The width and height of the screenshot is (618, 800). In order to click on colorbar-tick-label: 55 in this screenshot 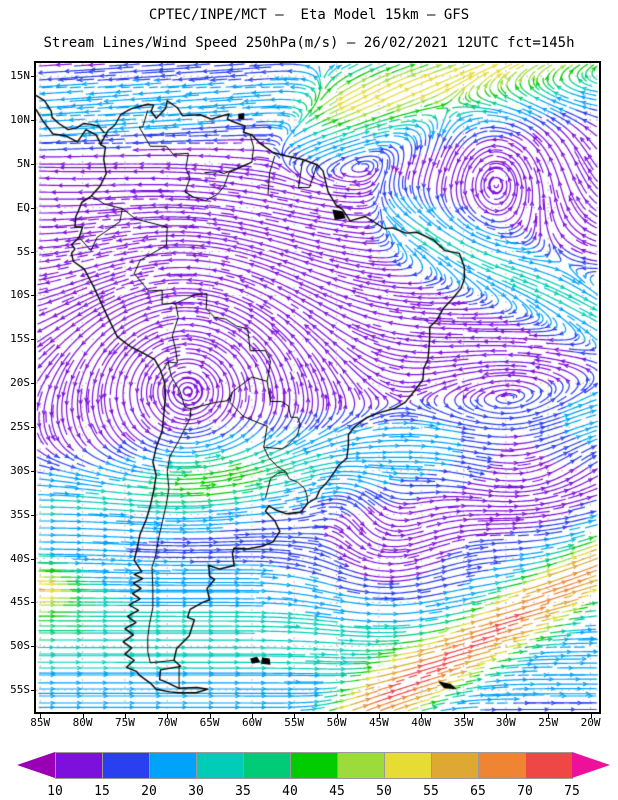, I will do `click(431, 791)`.